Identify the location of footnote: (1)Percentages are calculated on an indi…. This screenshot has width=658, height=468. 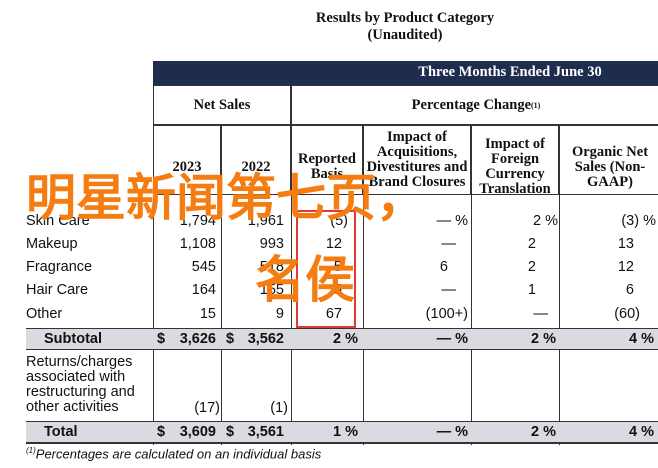
(173, 453).